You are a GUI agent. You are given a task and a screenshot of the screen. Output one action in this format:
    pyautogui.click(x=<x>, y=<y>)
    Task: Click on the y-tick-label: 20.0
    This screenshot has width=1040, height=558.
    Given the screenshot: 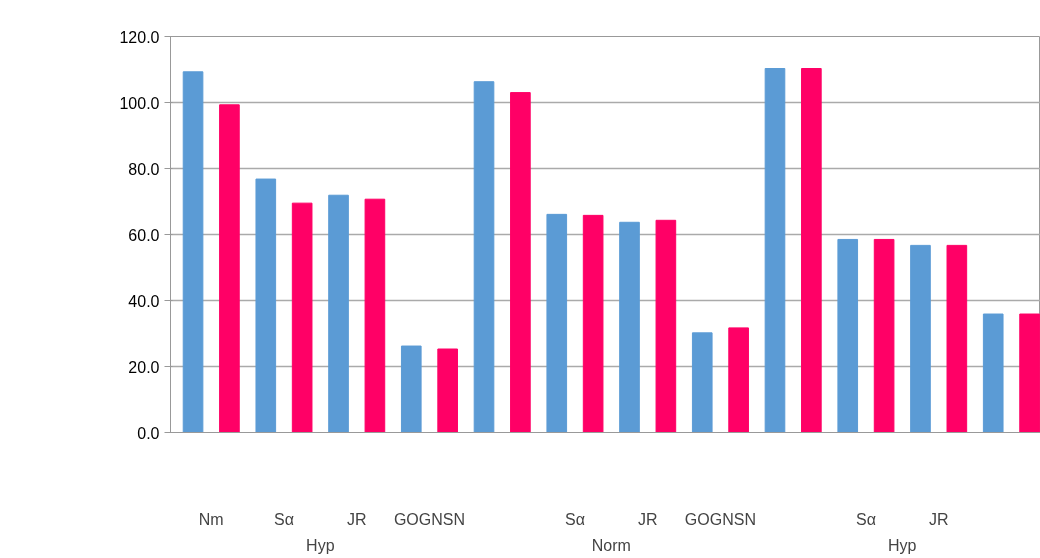 What is the action you would take?
    pyautogui.click(x=144, y=367)
    